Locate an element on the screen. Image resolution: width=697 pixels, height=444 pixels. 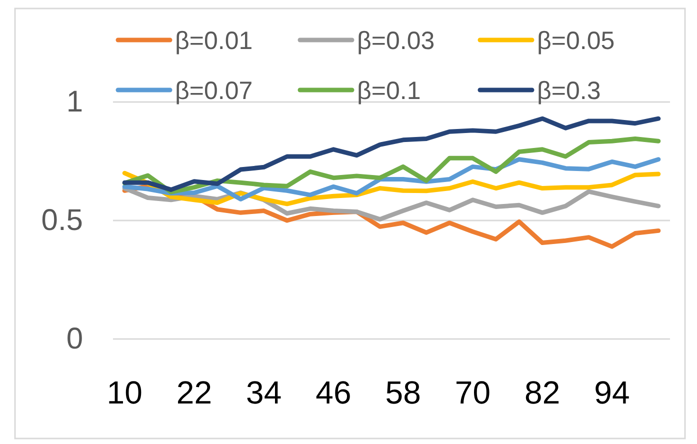
legend-label: β=0.07 is located at coordinates (214, 91).